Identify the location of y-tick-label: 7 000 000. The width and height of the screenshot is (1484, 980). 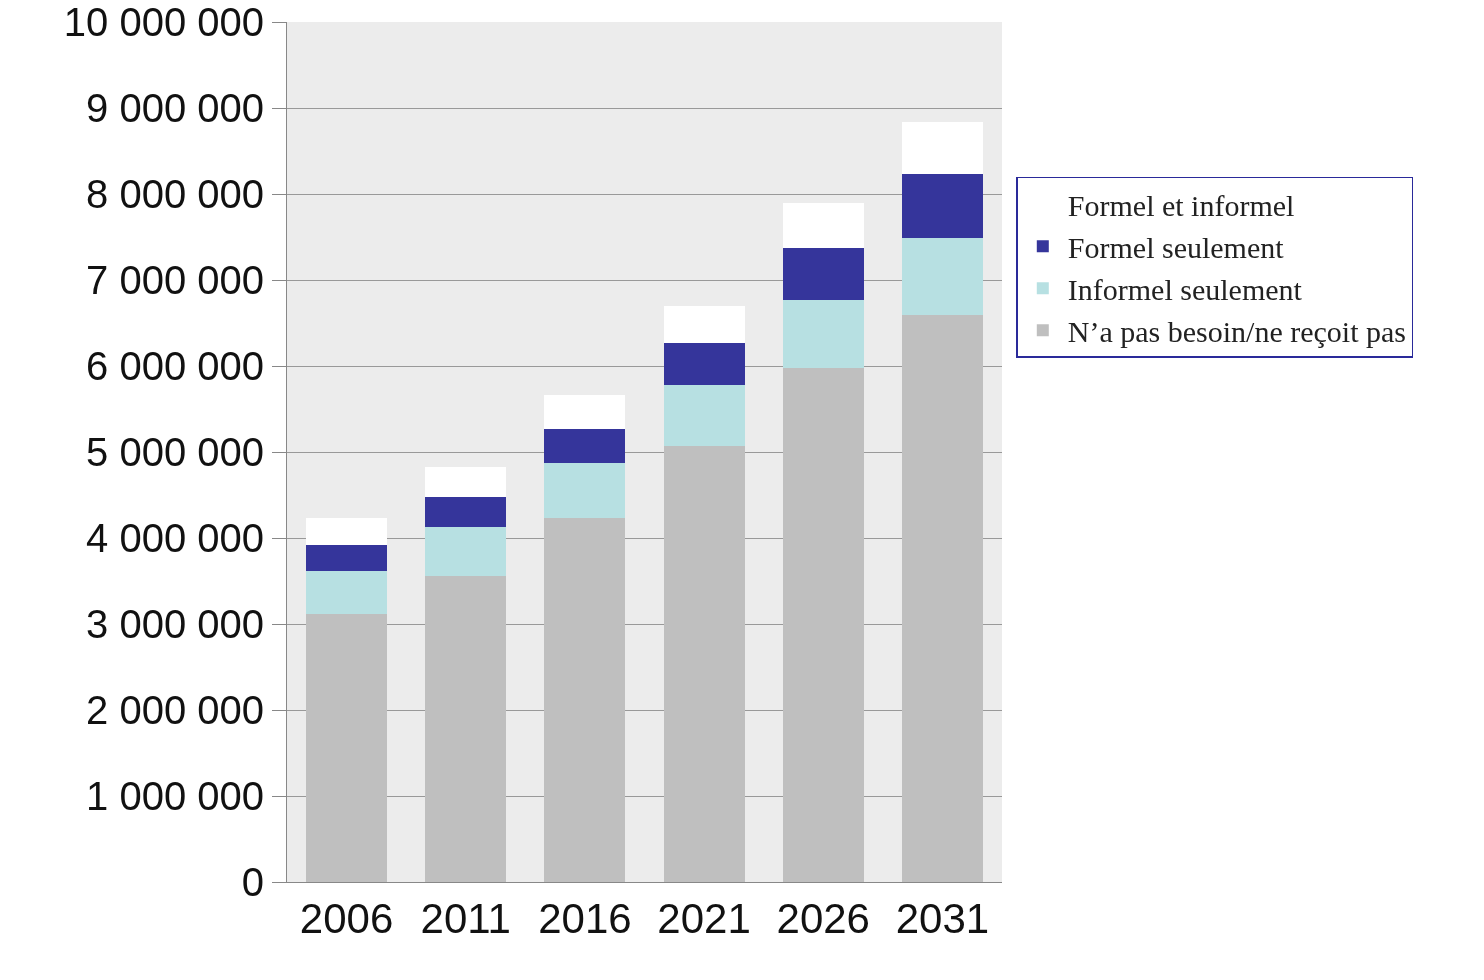
(175, 280).